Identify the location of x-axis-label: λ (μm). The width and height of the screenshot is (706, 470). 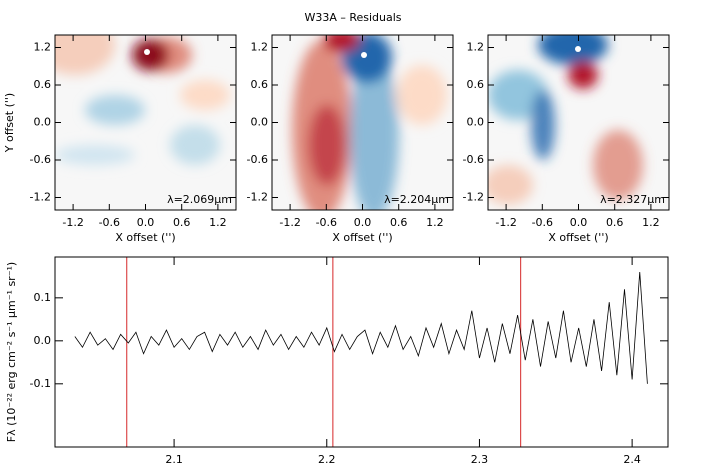
(361, 469).